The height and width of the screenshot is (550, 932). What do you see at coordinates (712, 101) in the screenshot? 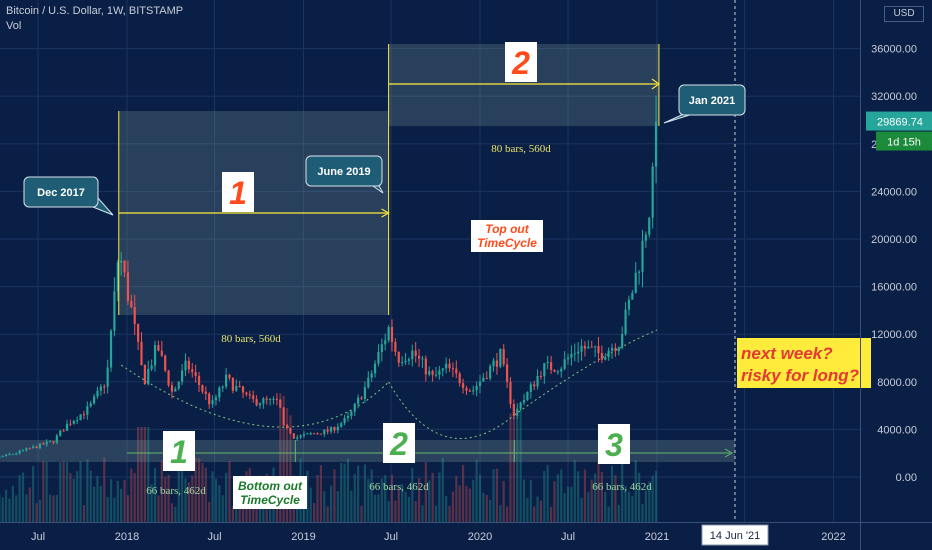
I see `callout-jan2021: Jan 2021` at bounding box center [712, 101].